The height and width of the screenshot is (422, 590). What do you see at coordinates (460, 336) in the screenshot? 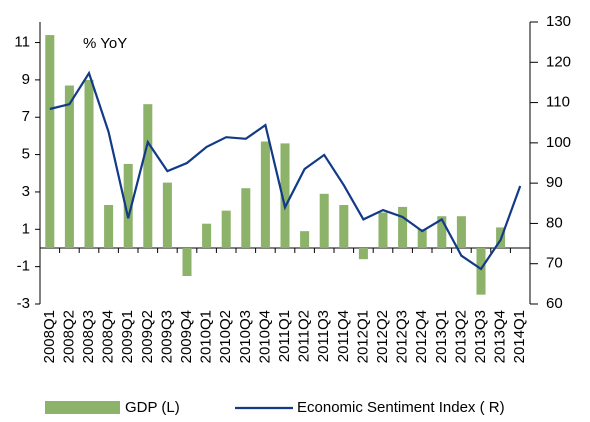
I see `x-tick-label: 2013Q2` at bounding box center [460, 336].